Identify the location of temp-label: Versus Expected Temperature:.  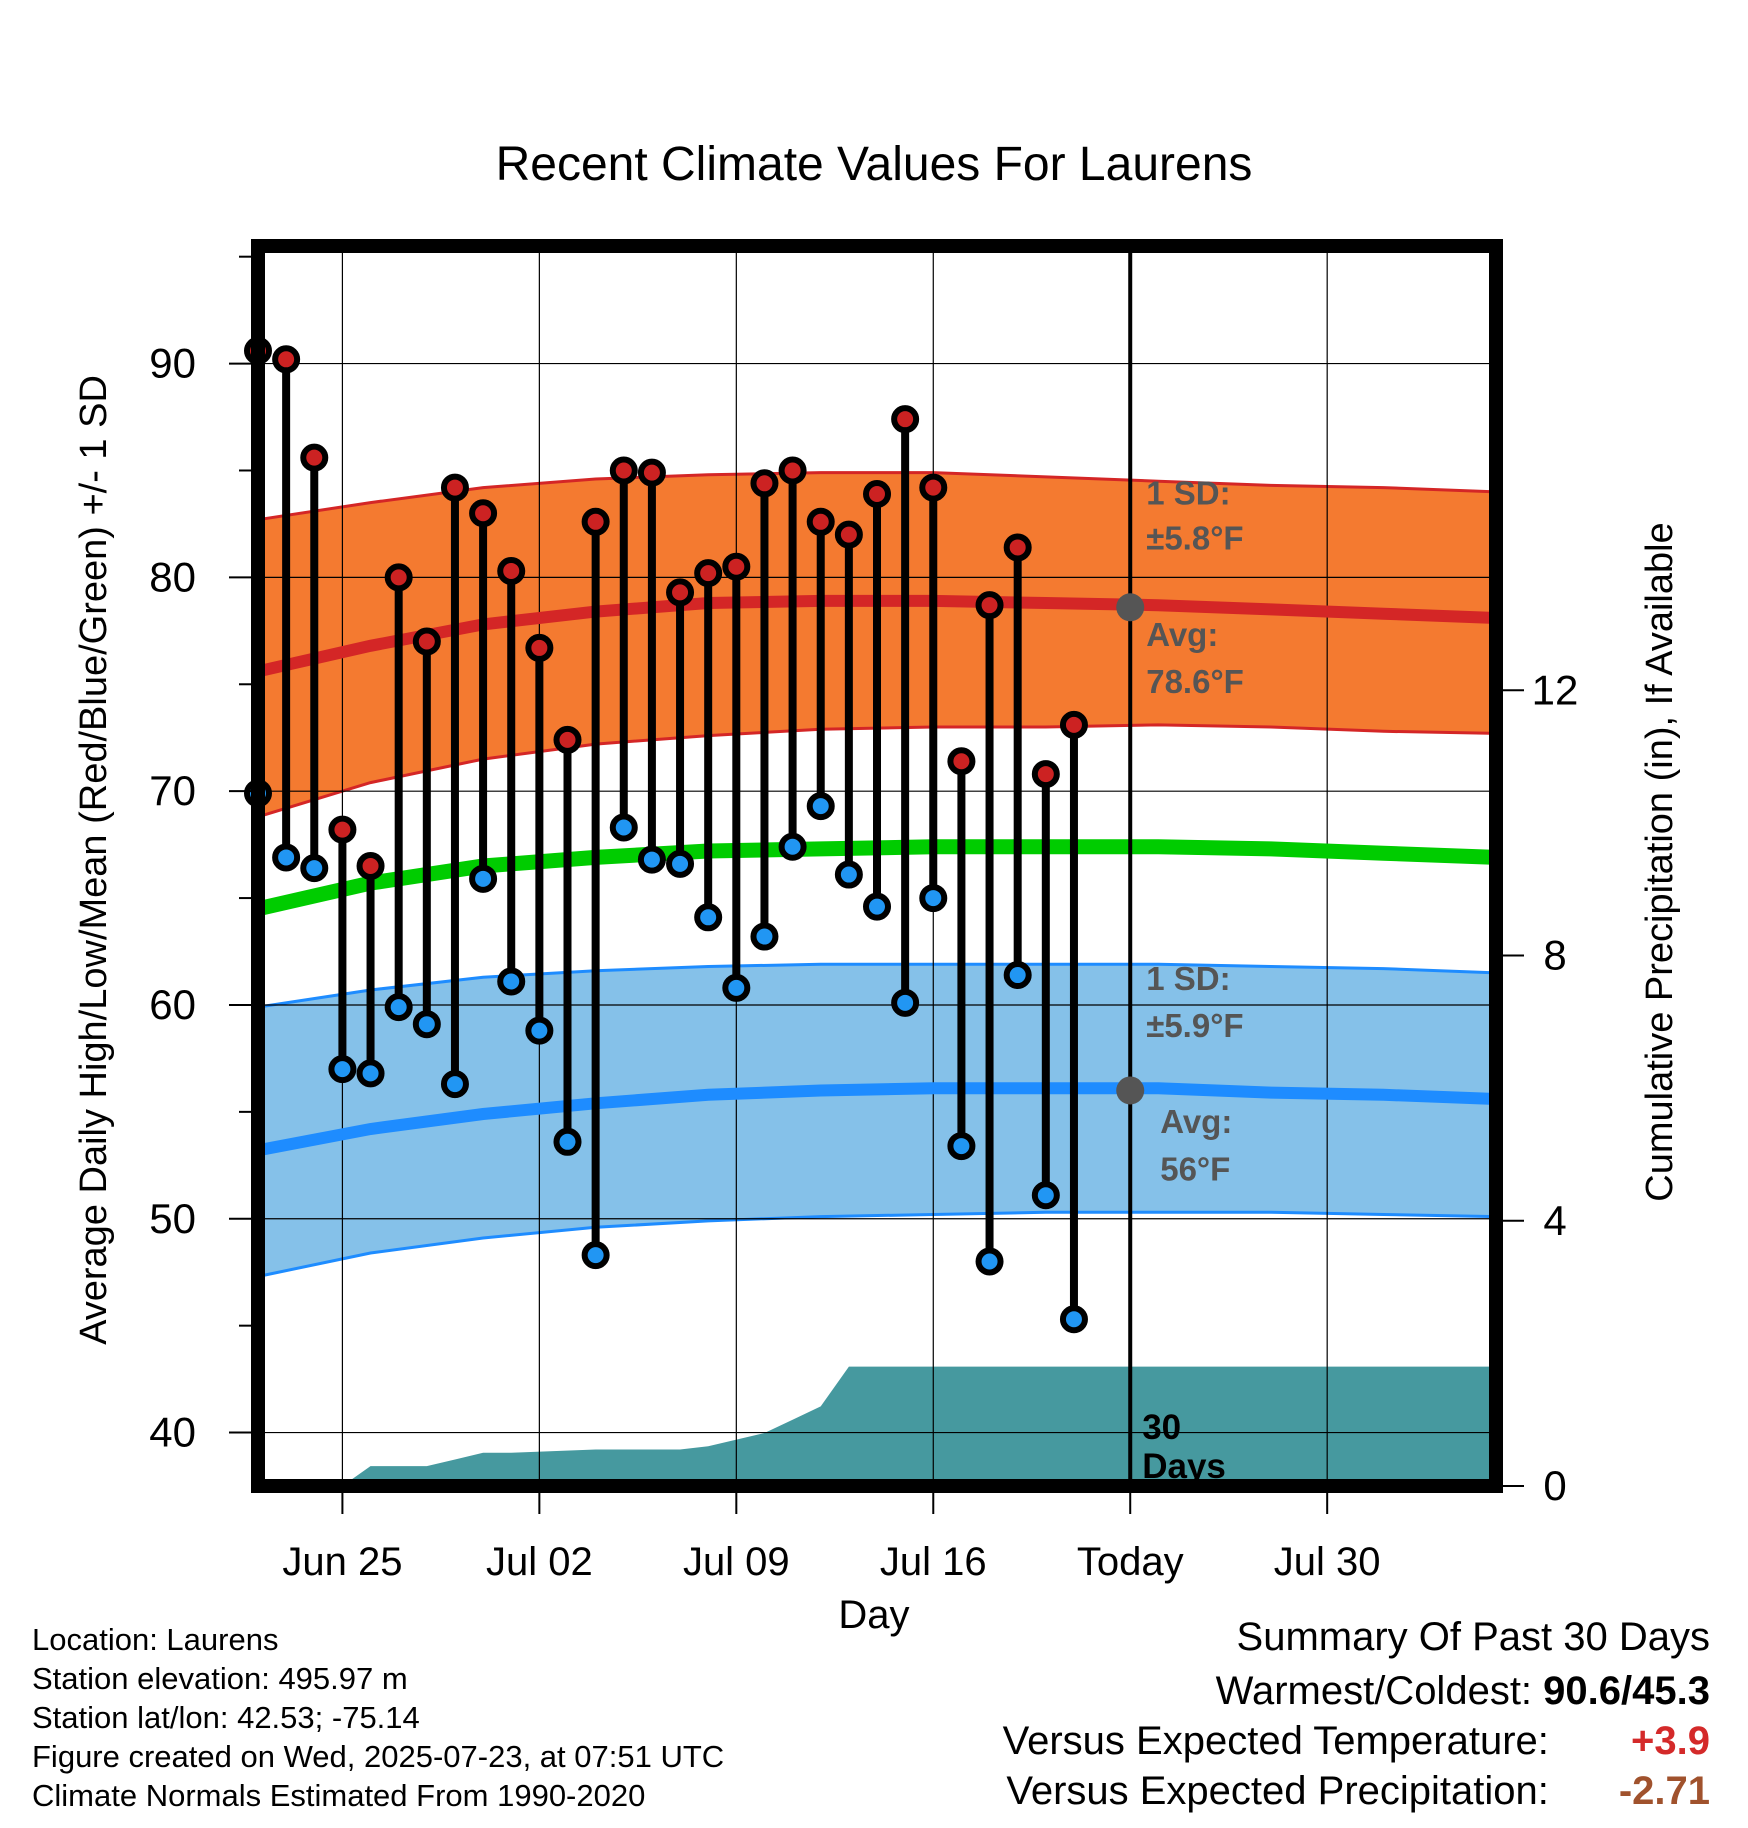
(1275, 1741).